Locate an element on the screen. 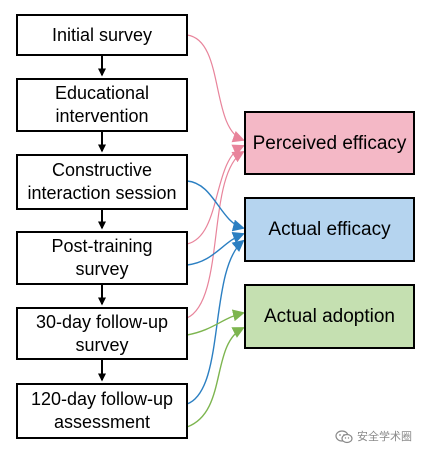 The image size is (424, 452). step-constructive-interaction-session: Constructive interaction session is located at coordinates (102, 182).